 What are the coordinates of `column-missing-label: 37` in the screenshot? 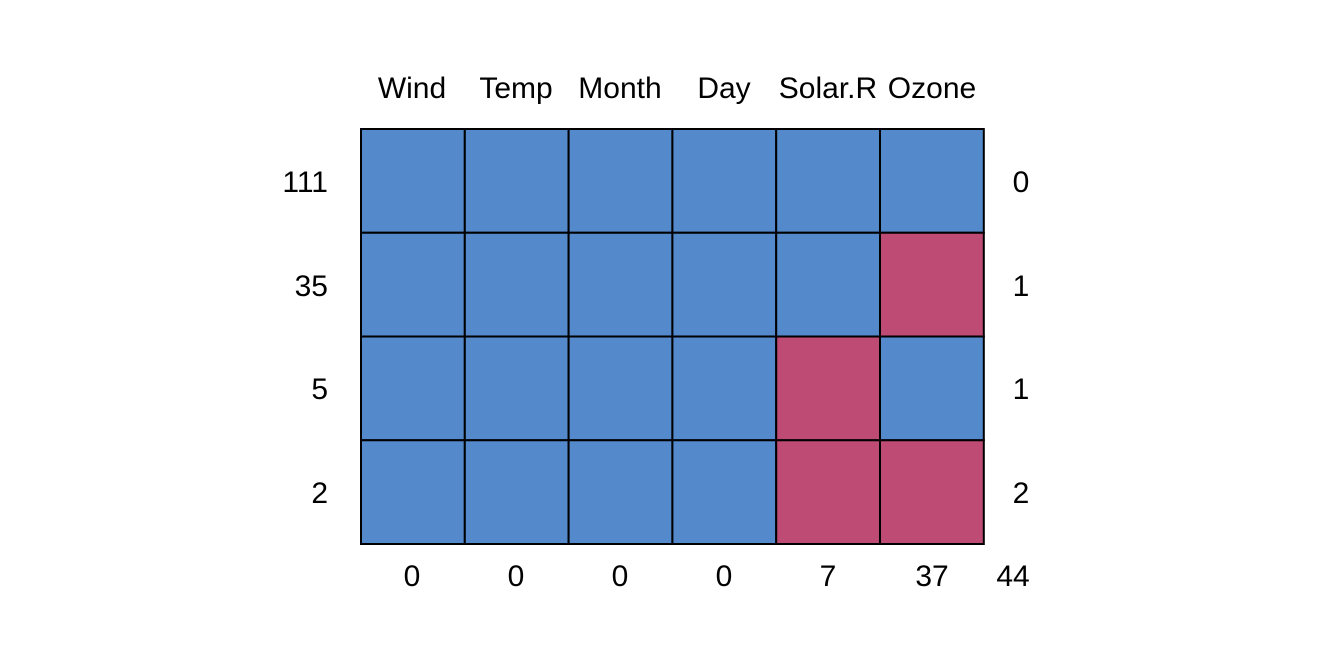 It's located at (931, 576).